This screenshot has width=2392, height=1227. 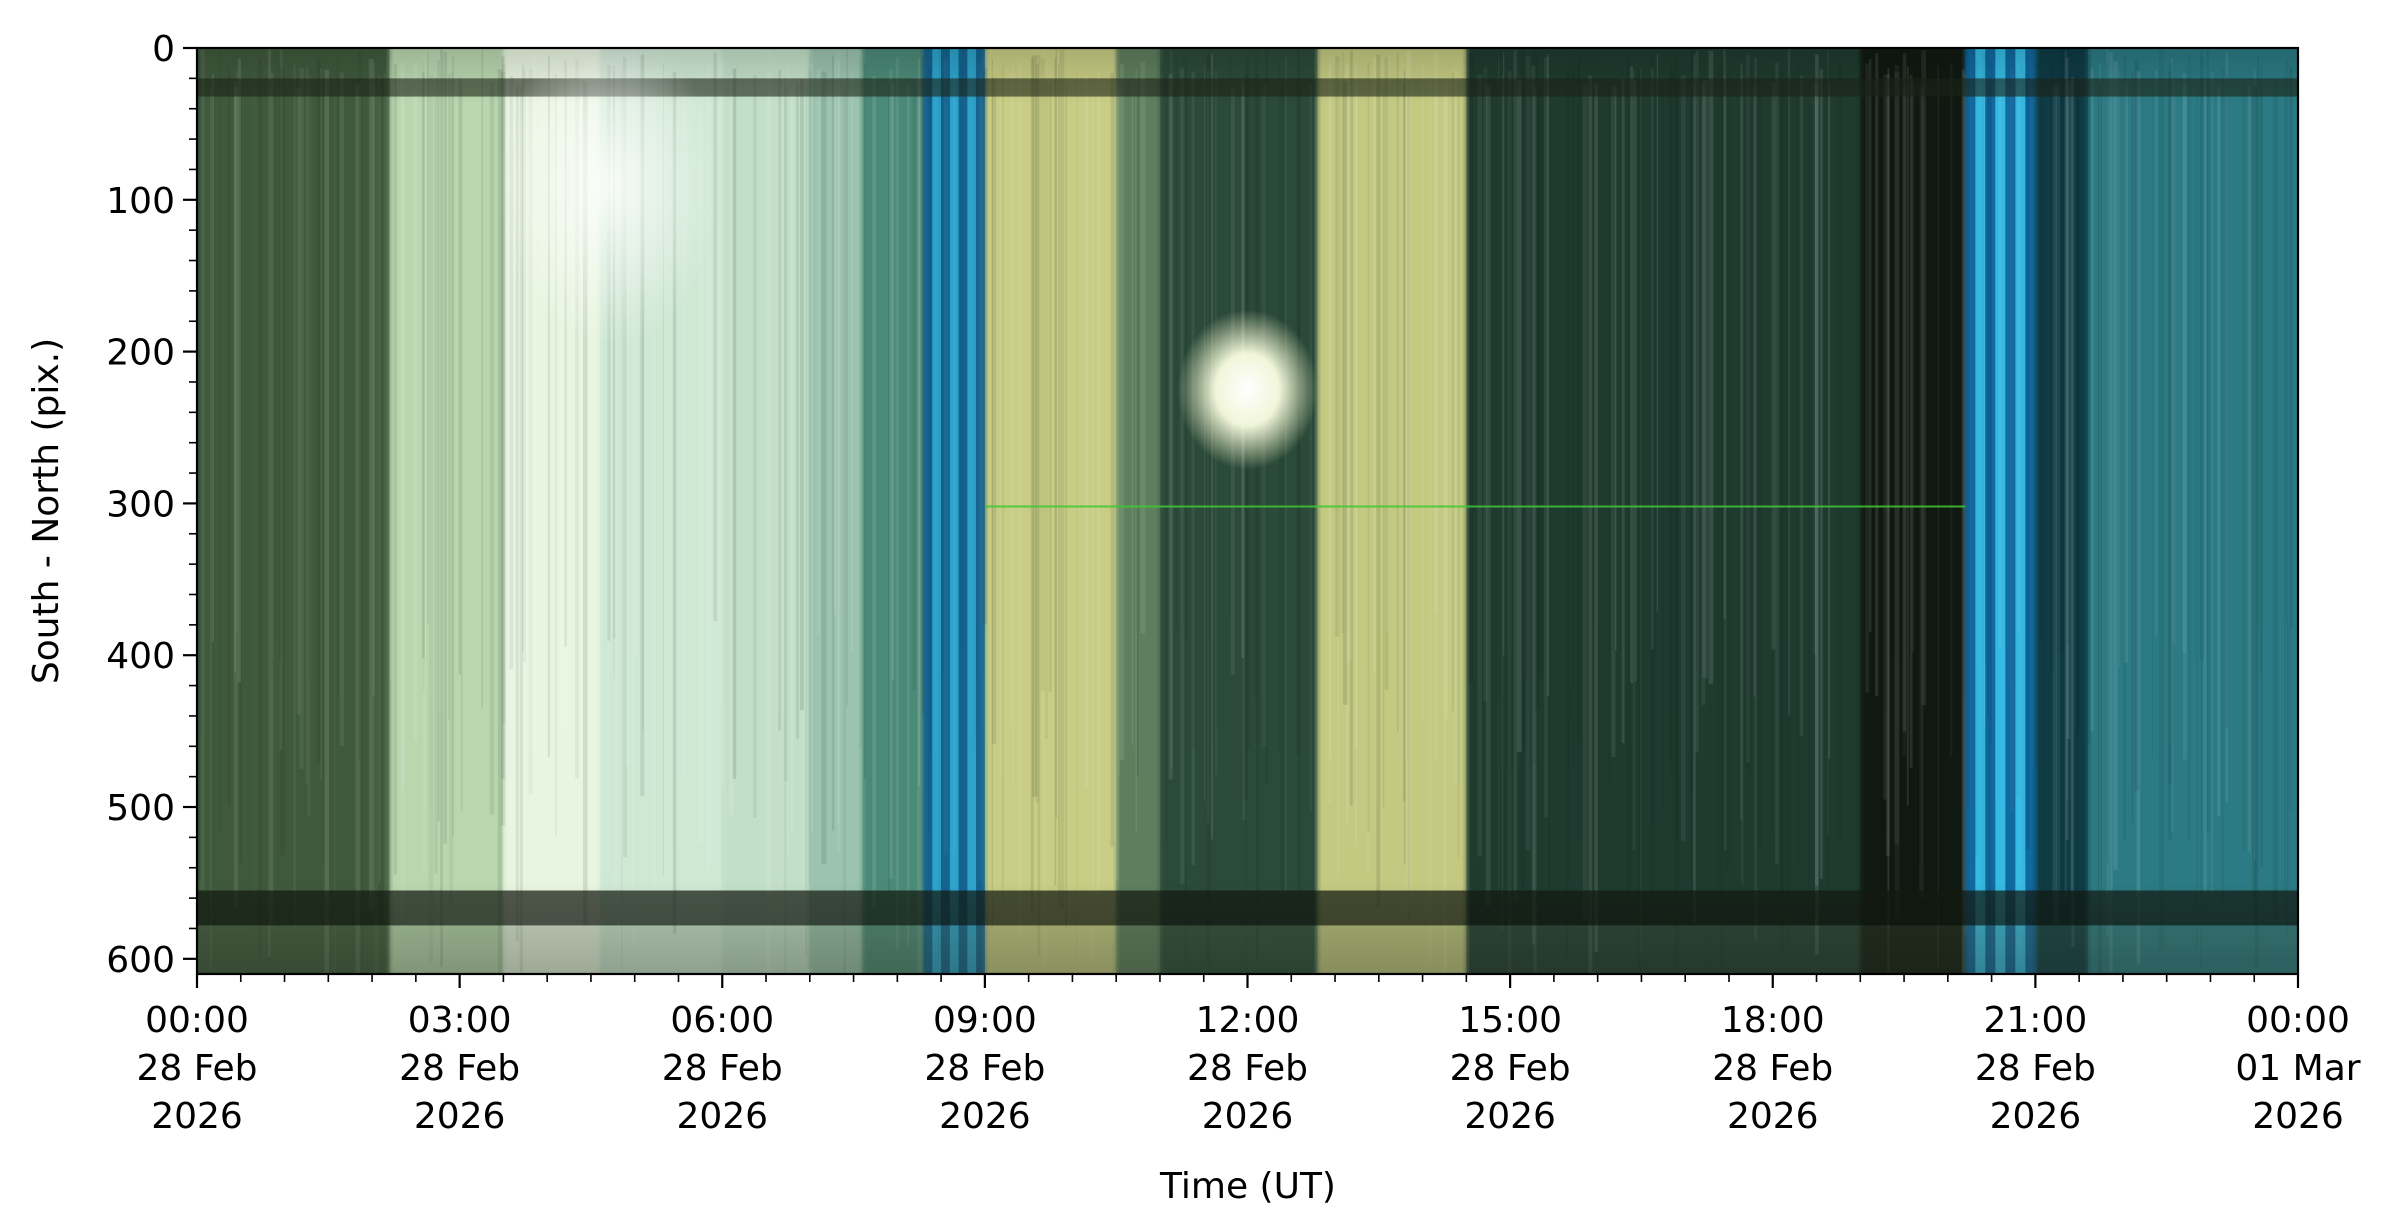 What do you see at coordinates (163, 49) in the screenshot?
I see `y-tick-label: 0` at bounding box center [163, 49].